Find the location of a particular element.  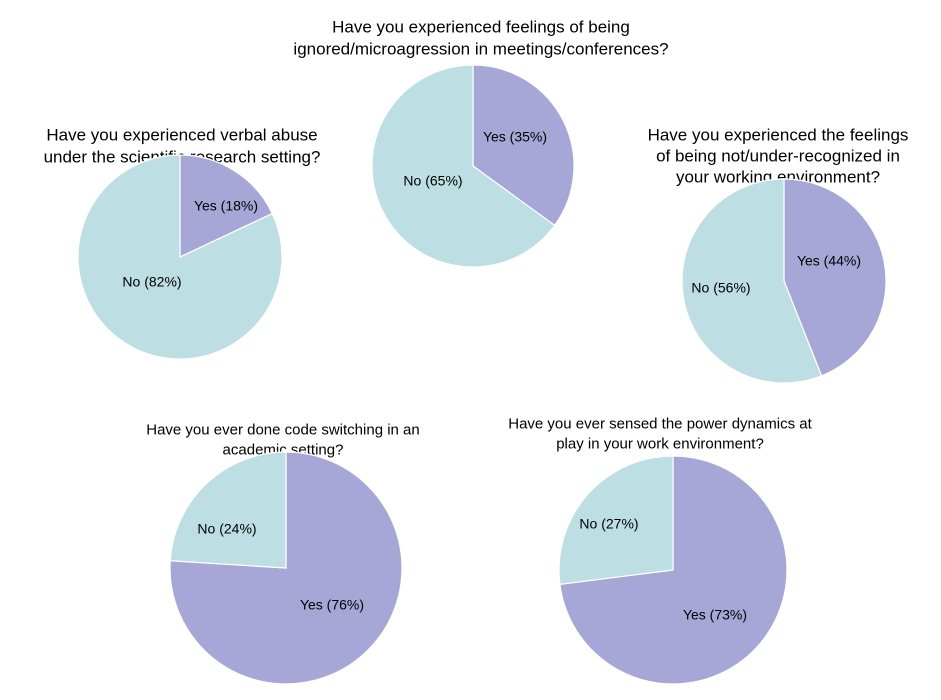

slice-label-yes: Yes (35%) is located at coordinates (515, 137).